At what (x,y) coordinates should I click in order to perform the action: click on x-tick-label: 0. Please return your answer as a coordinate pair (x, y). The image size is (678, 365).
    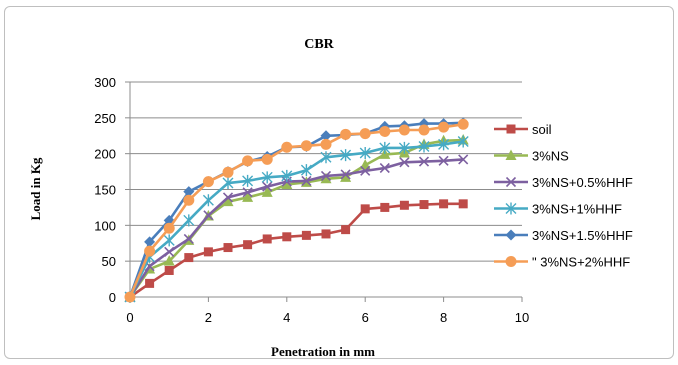
    Looking at the image, I should click on (129, 317).